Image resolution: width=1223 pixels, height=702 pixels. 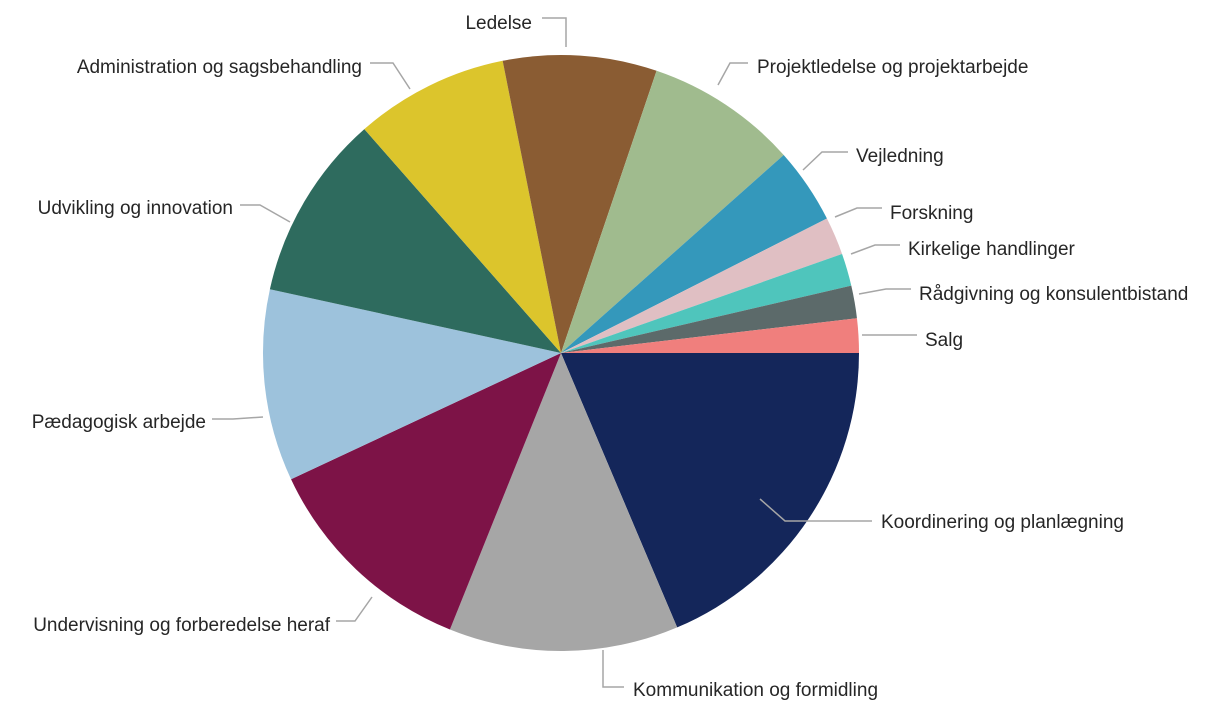 What do you see at coordinates (1002, 522) in the screenshot?
I see `slice-label-koordinering-og-planlaegning: Koordinering og planlægning` at bounding box center [1002, 522].